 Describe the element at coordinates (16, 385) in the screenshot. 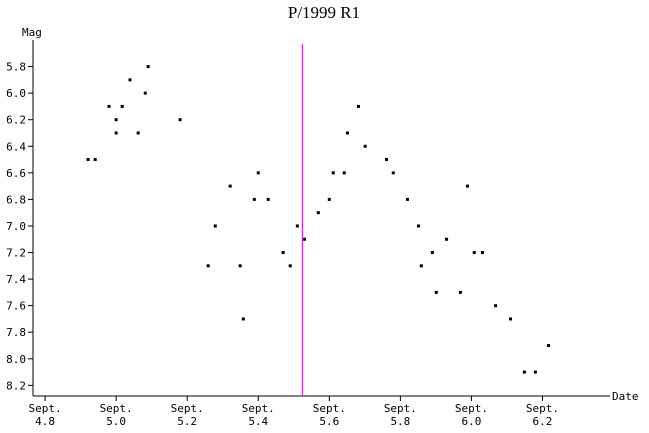

I see `y-tick-label: 8.2` at that location.